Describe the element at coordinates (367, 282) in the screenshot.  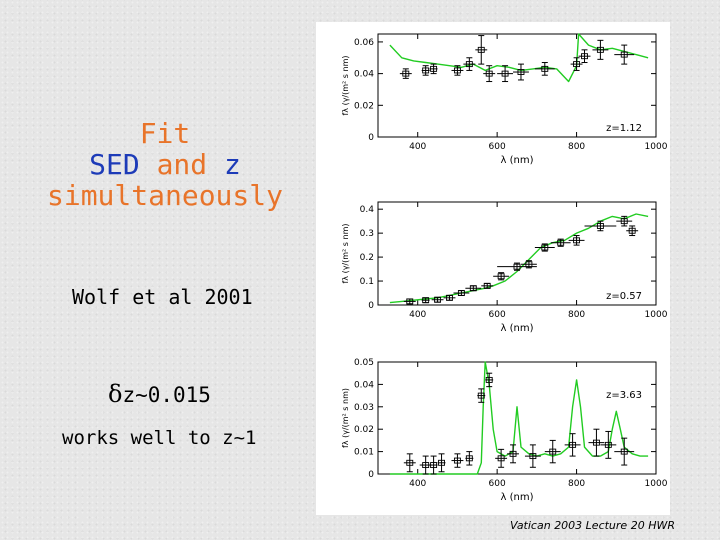
I see `y-tick-label: 0.1` at that location.